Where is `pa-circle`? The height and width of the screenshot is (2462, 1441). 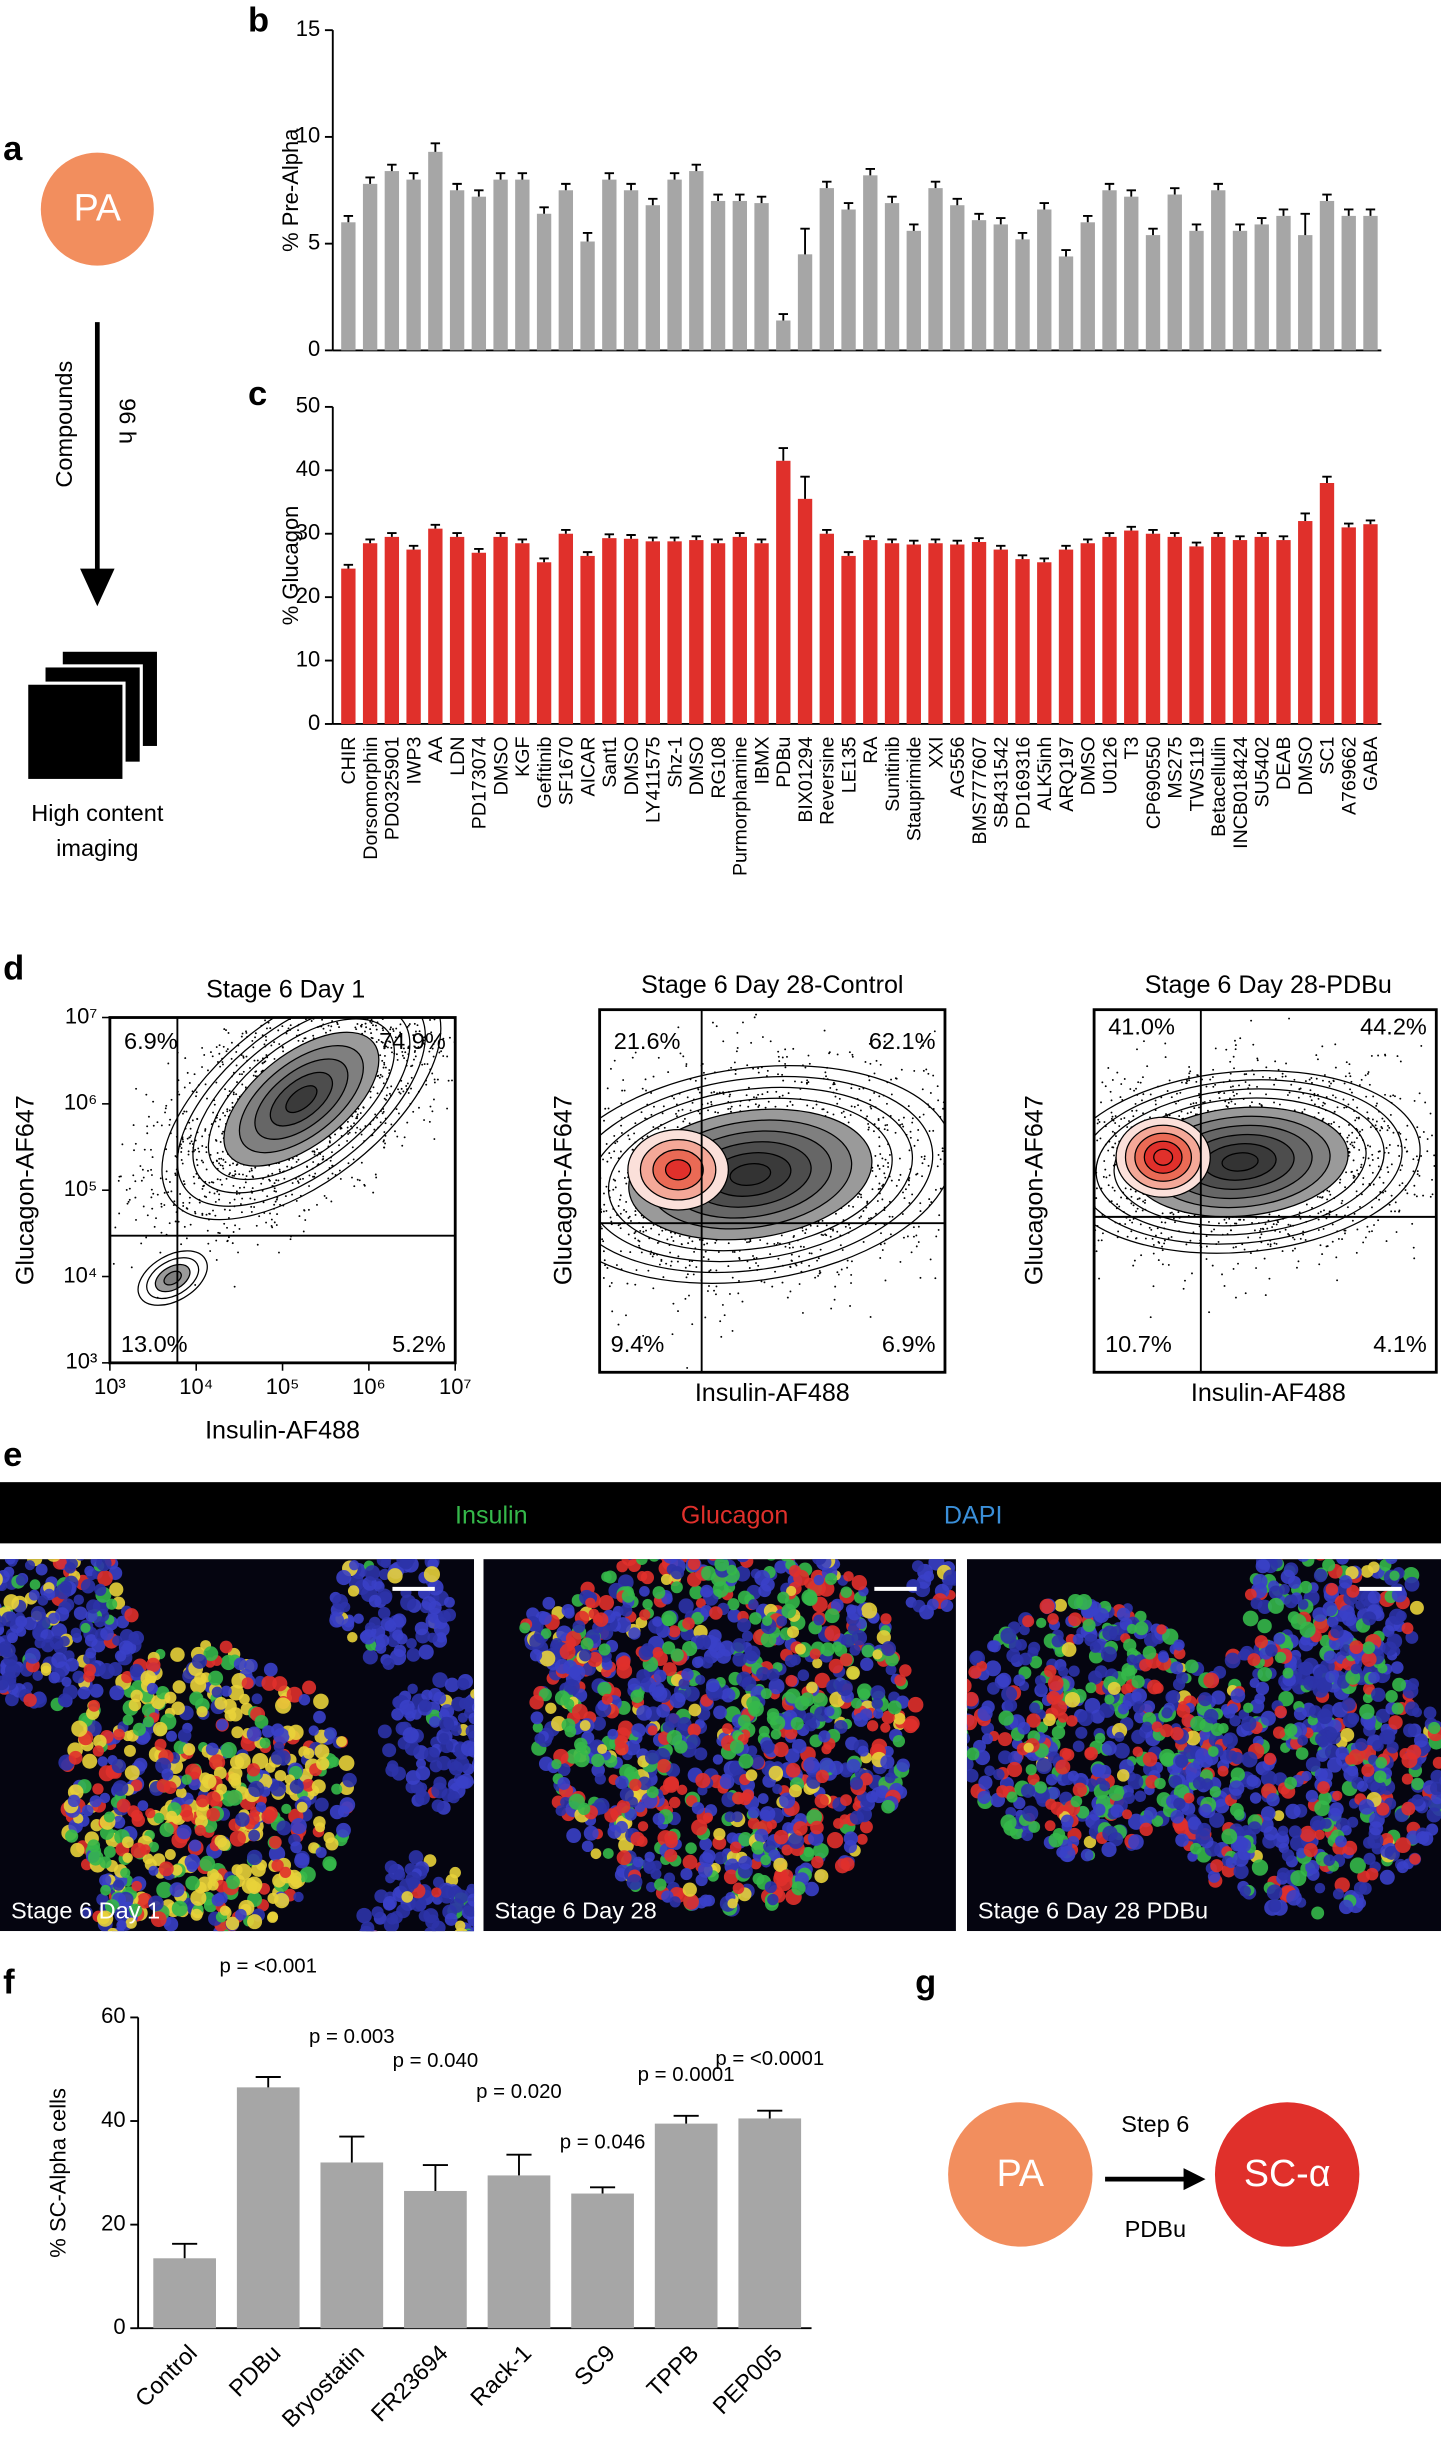
pa-circle is located at coordinates (1020, 2174).